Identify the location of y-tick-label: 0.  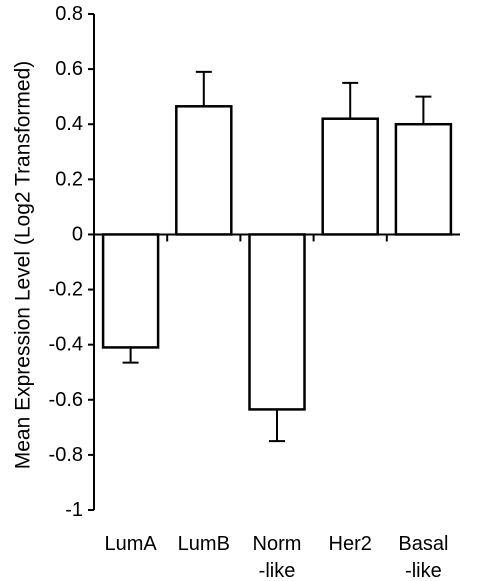
(77, 234).